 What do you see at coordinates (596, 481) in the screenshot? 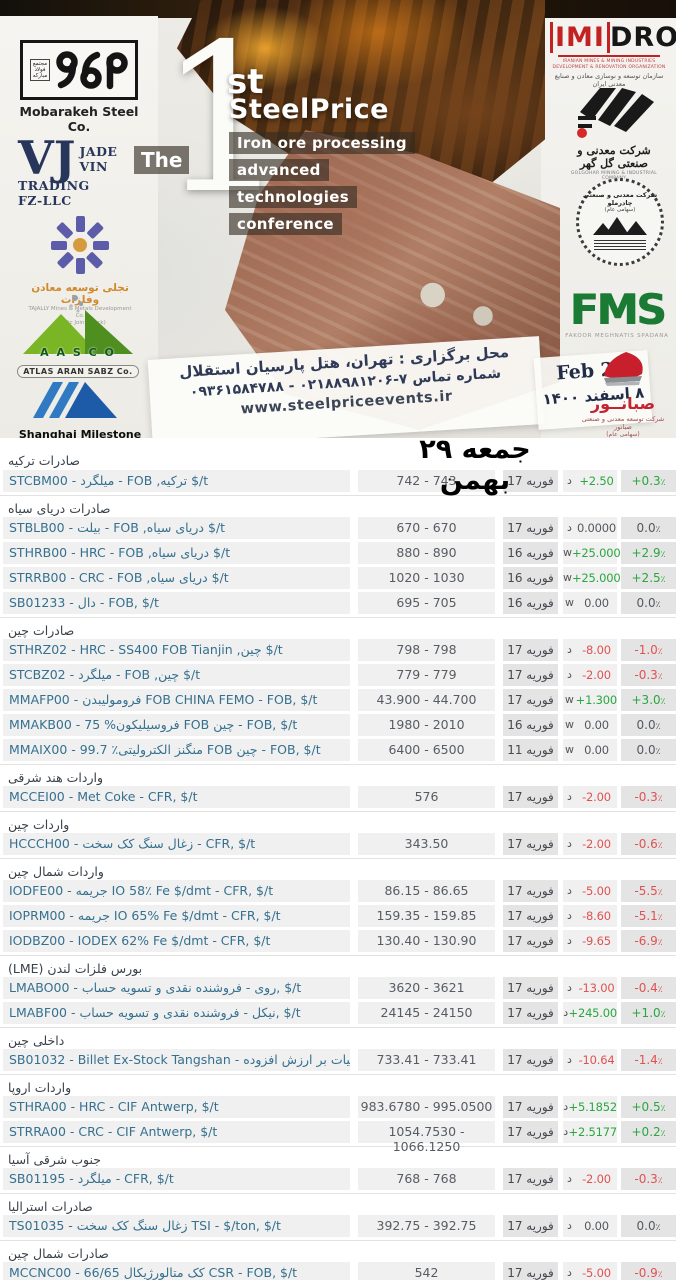
I see `change-value: +2.50` at bounding box center [596, 481].